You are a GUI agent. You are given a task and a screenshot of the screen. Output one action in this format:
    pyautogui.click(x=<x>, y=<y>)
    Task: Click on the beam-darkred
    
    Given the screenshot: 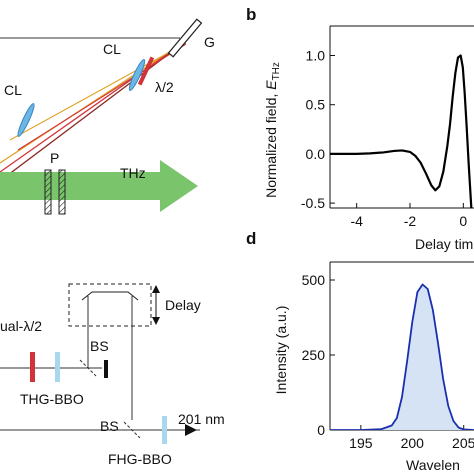 What is the action you would take?
    pyautogui.click(x=93, y=111)
    